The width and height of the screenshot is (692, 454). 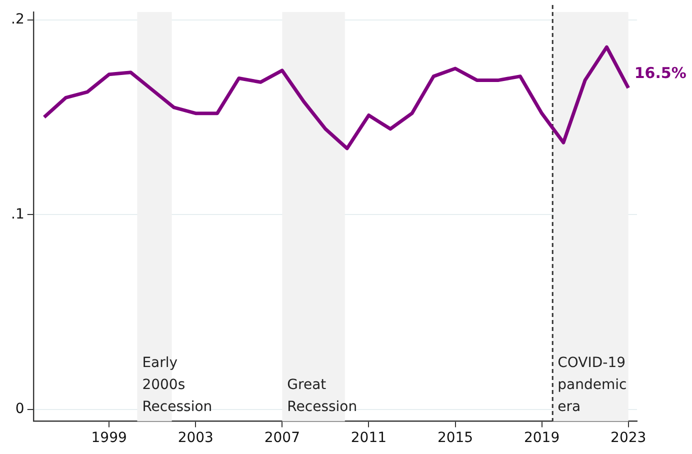 What do you see at coordinates (628, 438) in the screenshot?
I see `x-tick-label: 2023` at bounding box center [628, 438].